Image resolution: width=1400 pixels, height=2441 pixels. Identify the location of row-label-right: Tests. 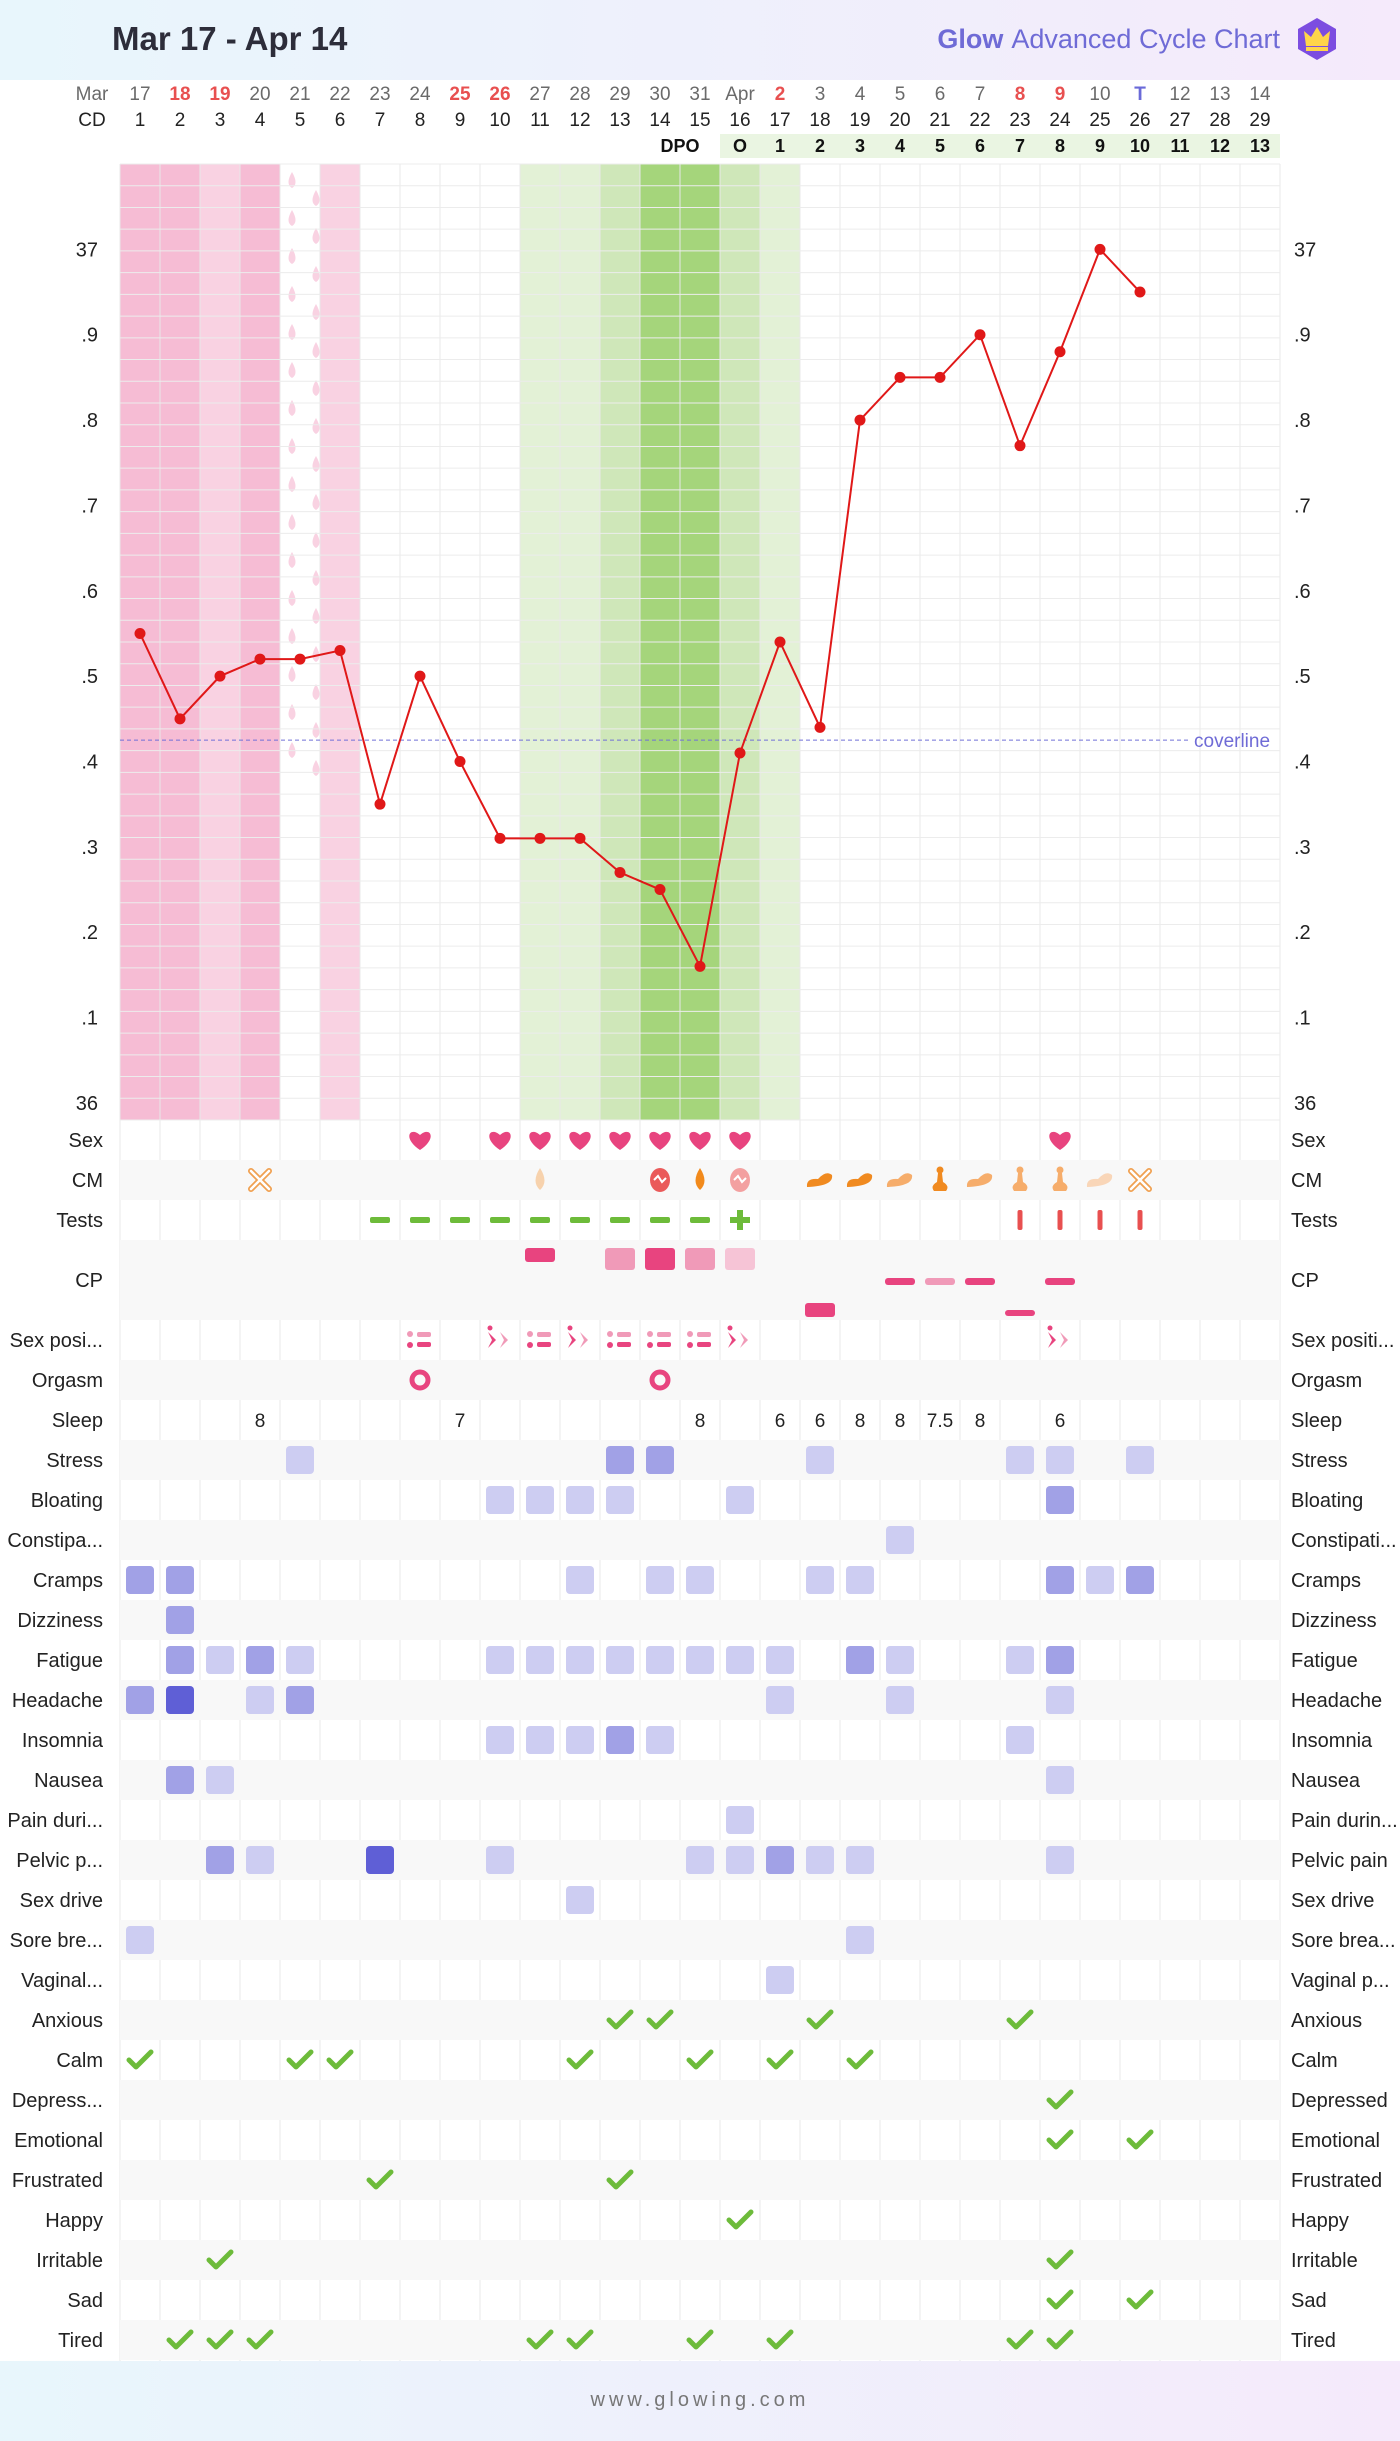
(1314, 1221).